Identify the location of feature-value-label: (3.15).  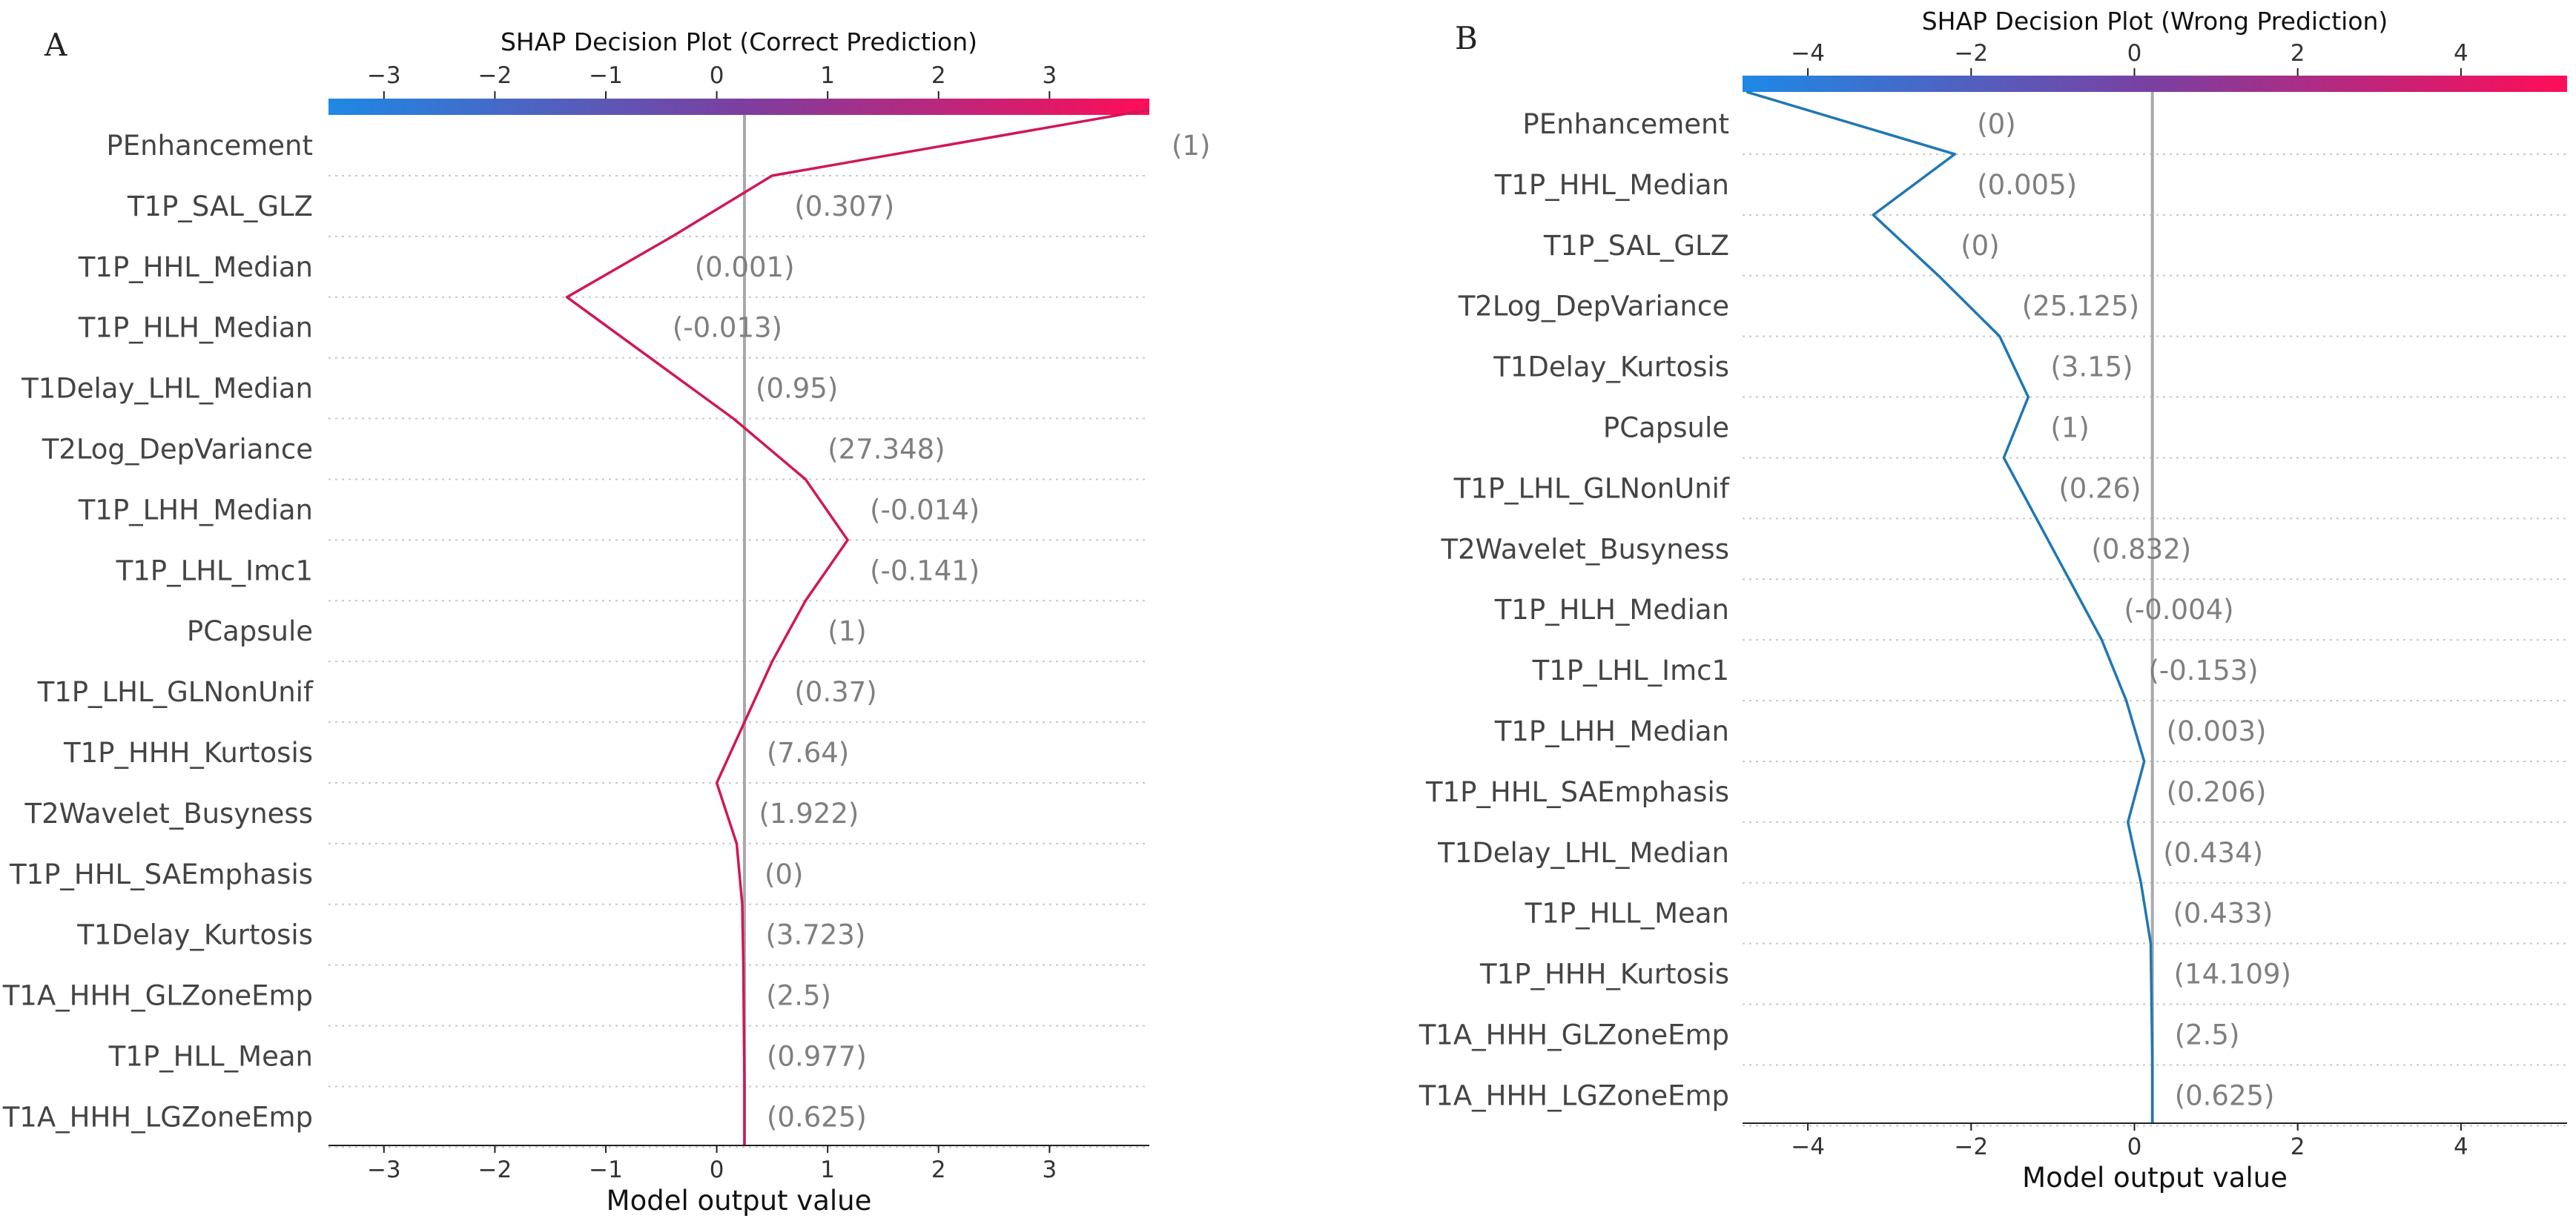
(2091, 367).